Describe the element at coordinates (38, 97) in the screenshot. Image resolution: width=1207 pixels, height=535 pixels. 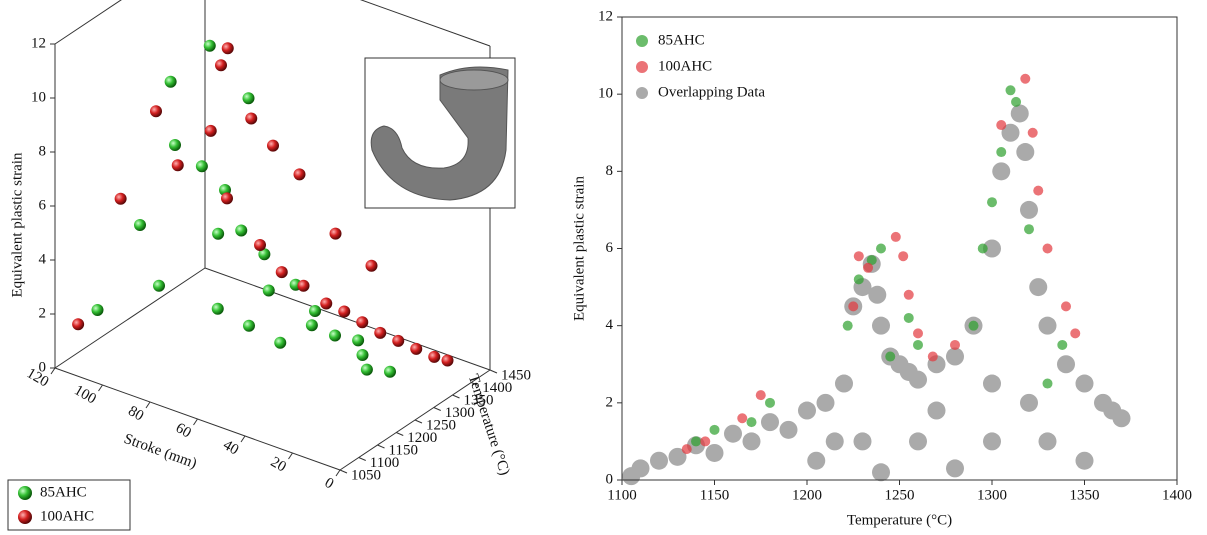
I see `z-tick-label: 10` at that location.